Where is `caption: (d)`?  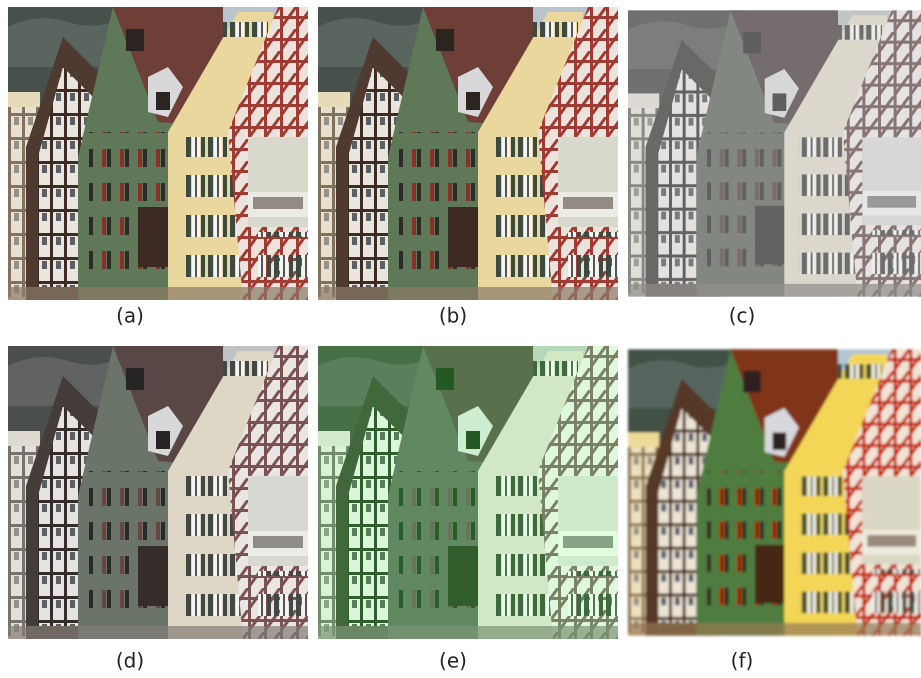 caption: (d) is located at coordinates (130, 661).